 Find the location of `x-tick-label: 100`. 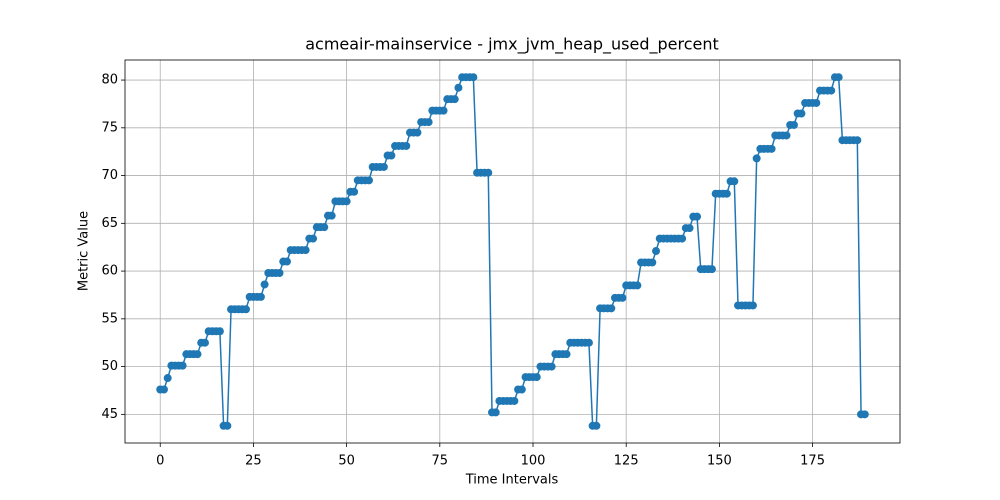

x-tick-label: 100 is located at coordinates (533, 461).